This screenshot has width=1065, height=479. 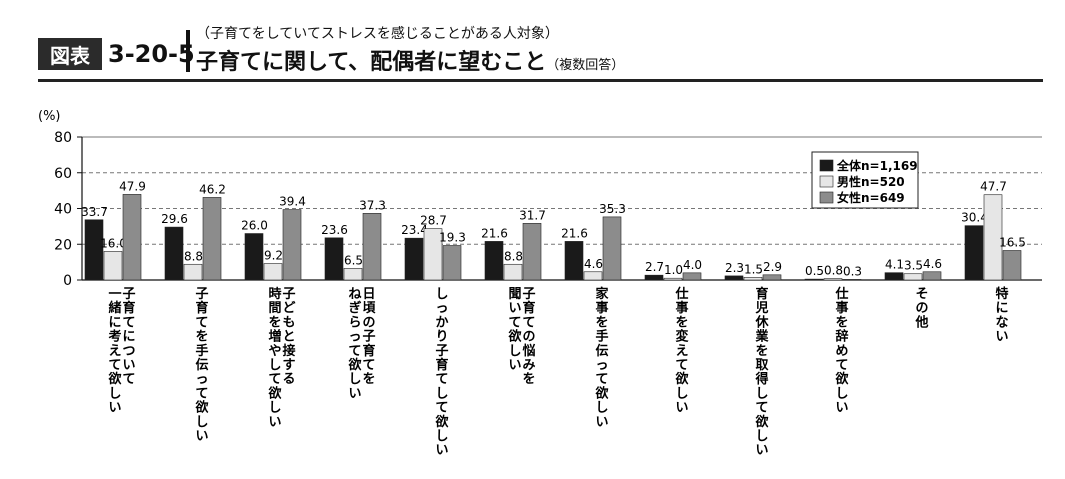 I want to click on header-rule, so click(x=540, y=80).